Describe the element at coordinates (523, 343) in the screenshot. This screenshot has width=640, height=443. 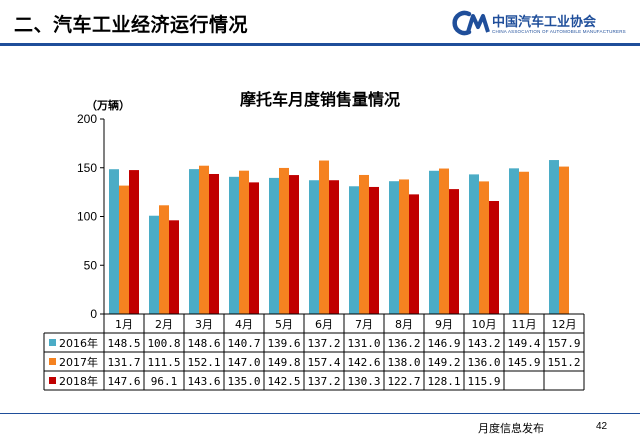
I see `data-label: 149.4` at that location.